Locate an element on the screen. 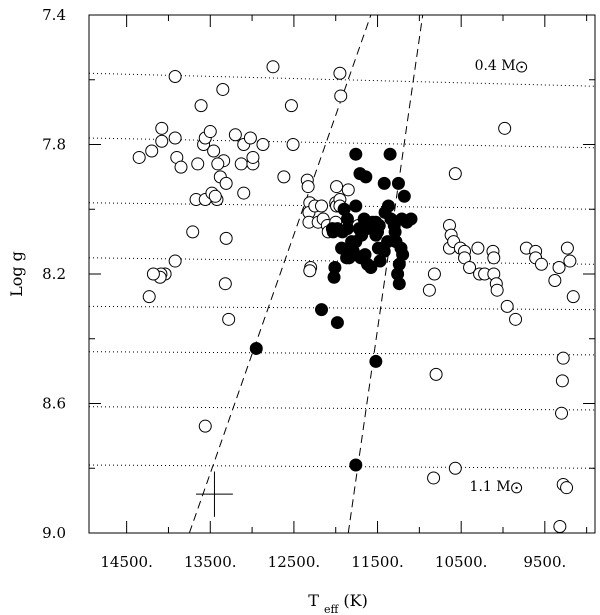 The width and height of the screenshot is (600, 615). x-tick-label: 14500. is located at coordinates (126, 562).